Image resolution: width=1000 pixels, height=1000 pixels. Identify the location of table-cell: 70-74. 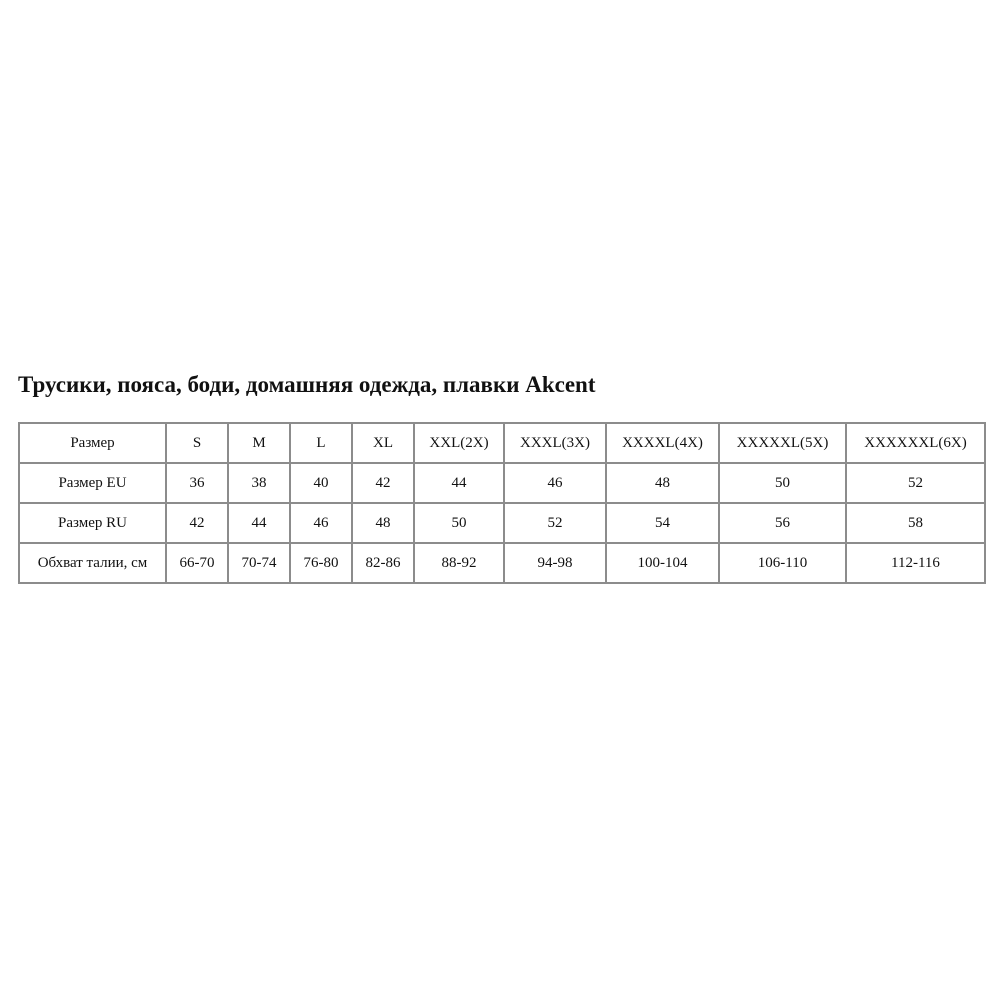
(259, 563).